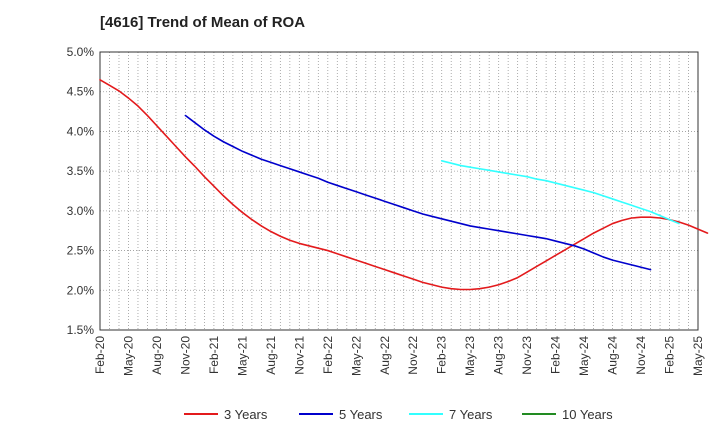 This screenshot has height=440, width=720. I want to click on legend: 3 Years 5 Years 7 Years 10 Years, so click(398, 414).